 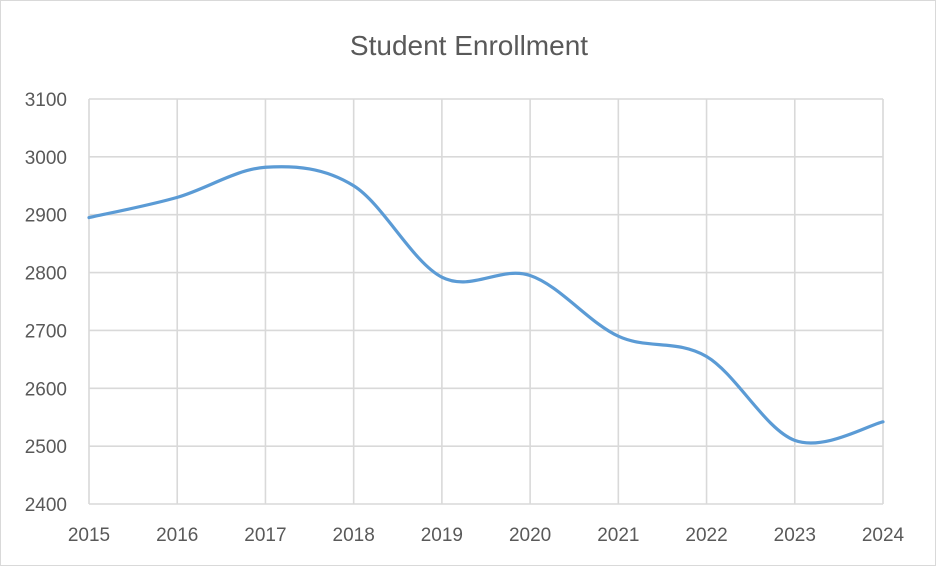 I want to click on x-tick-label: 2020, so click(x=530, y=535).